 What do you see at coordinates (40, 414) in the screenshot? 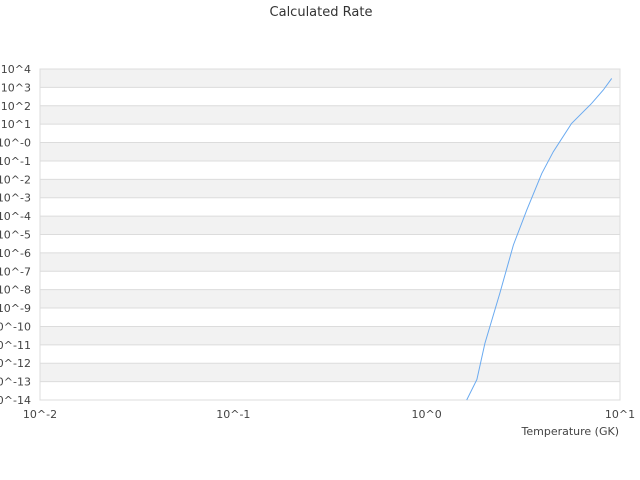
I see `x-tick-label: 10^-2` at bounding box center [40, 414].